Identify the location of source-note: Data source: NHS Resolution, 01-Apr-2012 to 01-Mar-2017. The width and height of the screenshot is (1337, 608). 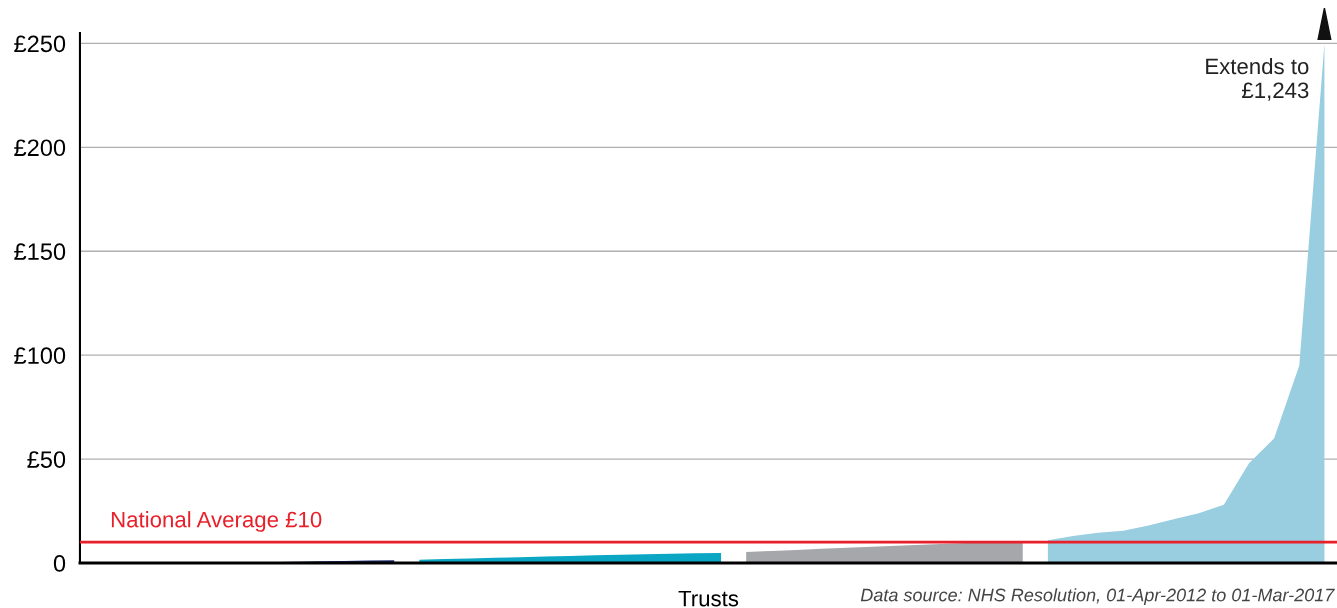
(1097, 596).